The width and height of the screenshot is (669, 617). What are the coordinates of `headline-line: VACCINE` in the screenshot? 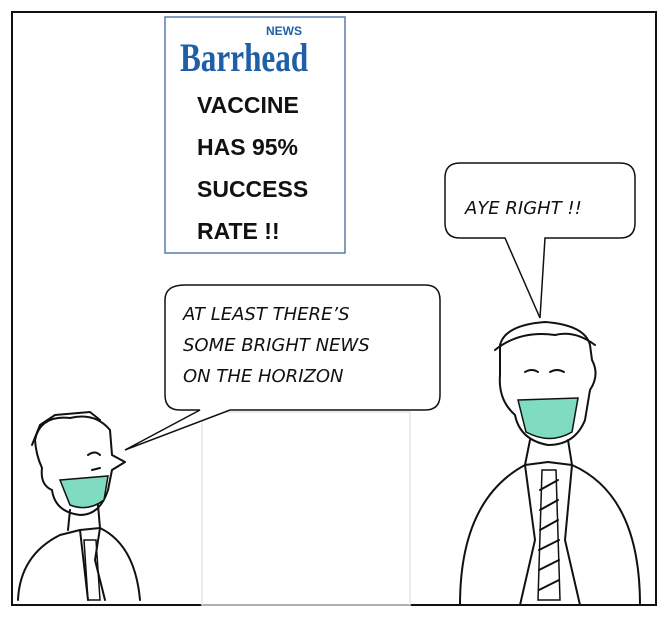 It's located at (248, 105).